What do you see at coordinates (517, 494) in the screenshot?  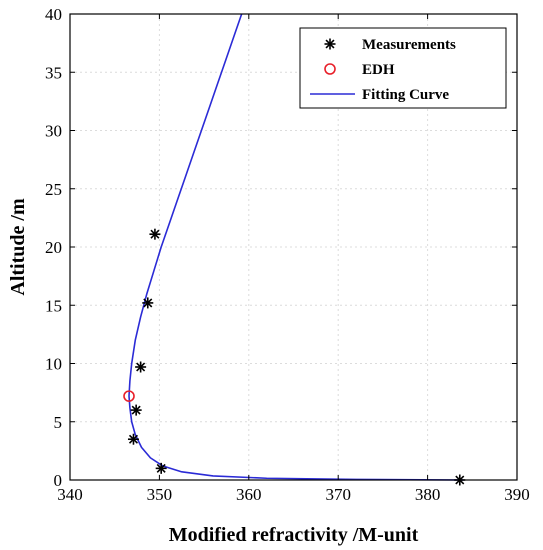 I see `x-tick-label: 390` at bounding box center [517, 494].